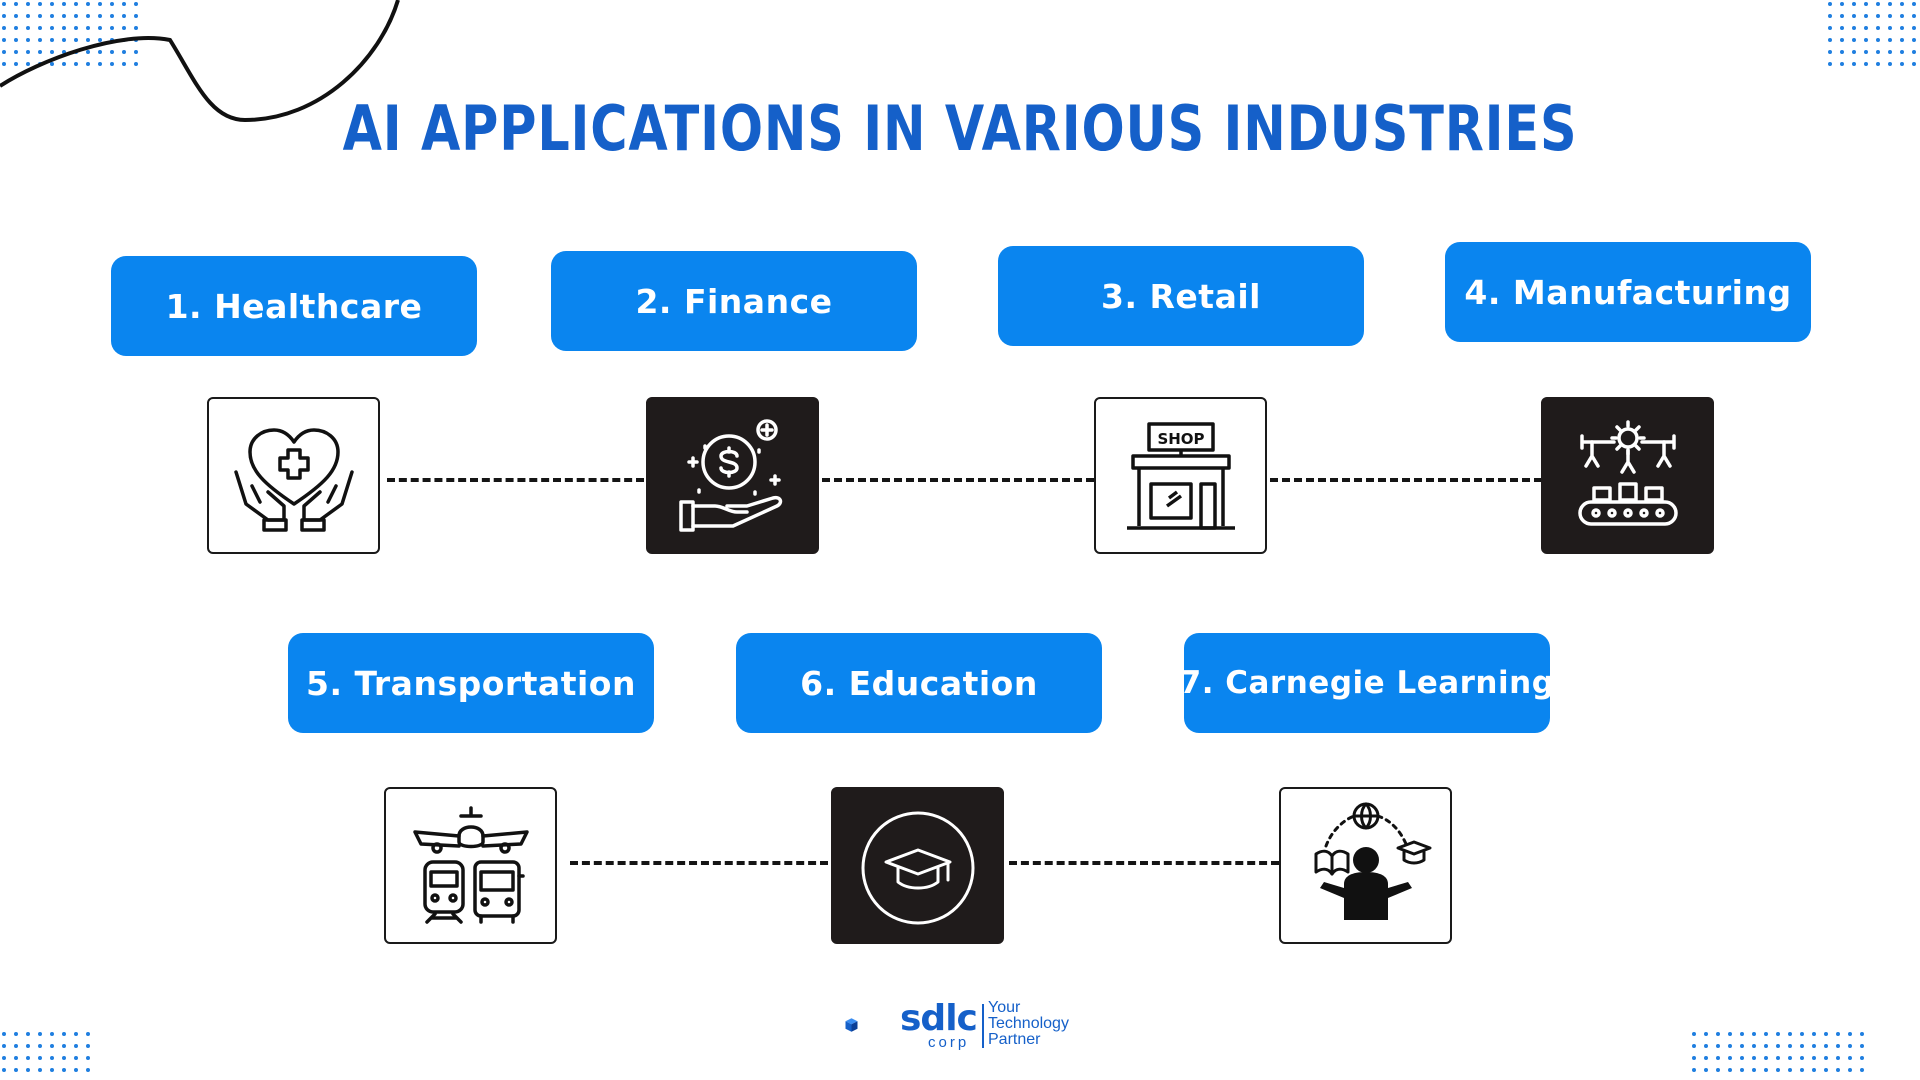 This screenshot has height=1080, width=1920. I want to click on carnegie-learning-tile, so click(1365, 865).